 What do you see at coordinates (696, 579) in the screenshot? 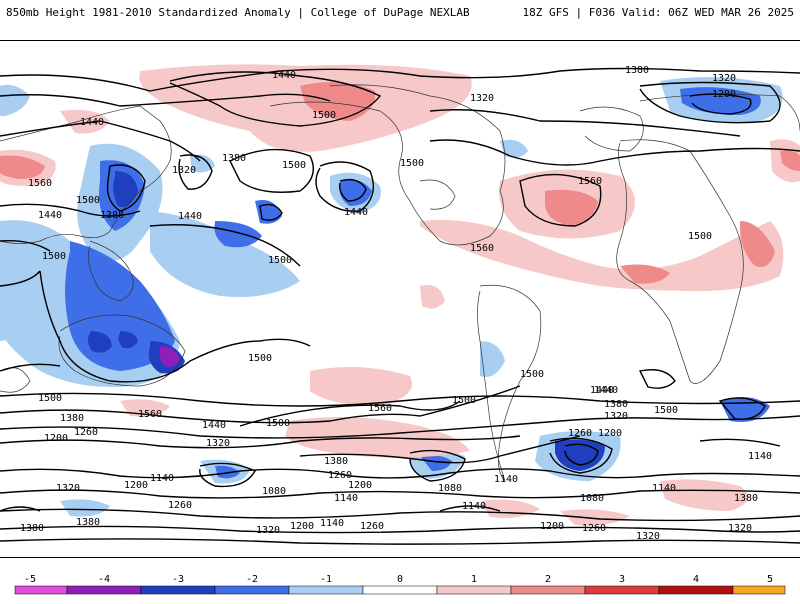
I see `colorbar-tick-label: 4` at bounding box center [696, 579].